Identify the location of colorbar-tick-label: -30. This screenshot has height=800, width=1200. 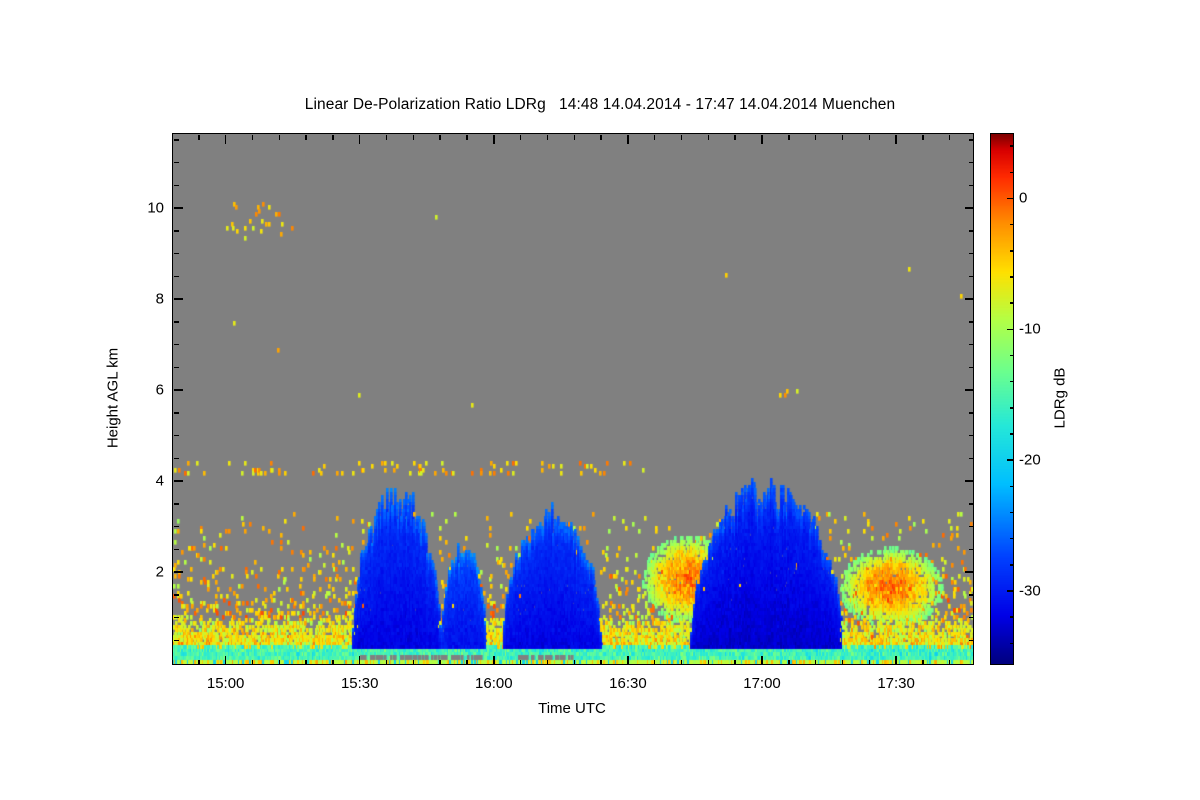
(1030, 591).